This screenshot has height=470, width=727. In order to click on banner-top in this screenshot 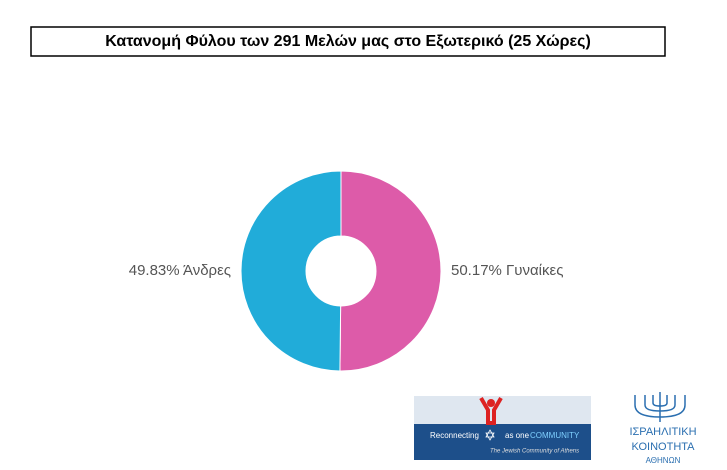, I will do `click(502, 410)`.